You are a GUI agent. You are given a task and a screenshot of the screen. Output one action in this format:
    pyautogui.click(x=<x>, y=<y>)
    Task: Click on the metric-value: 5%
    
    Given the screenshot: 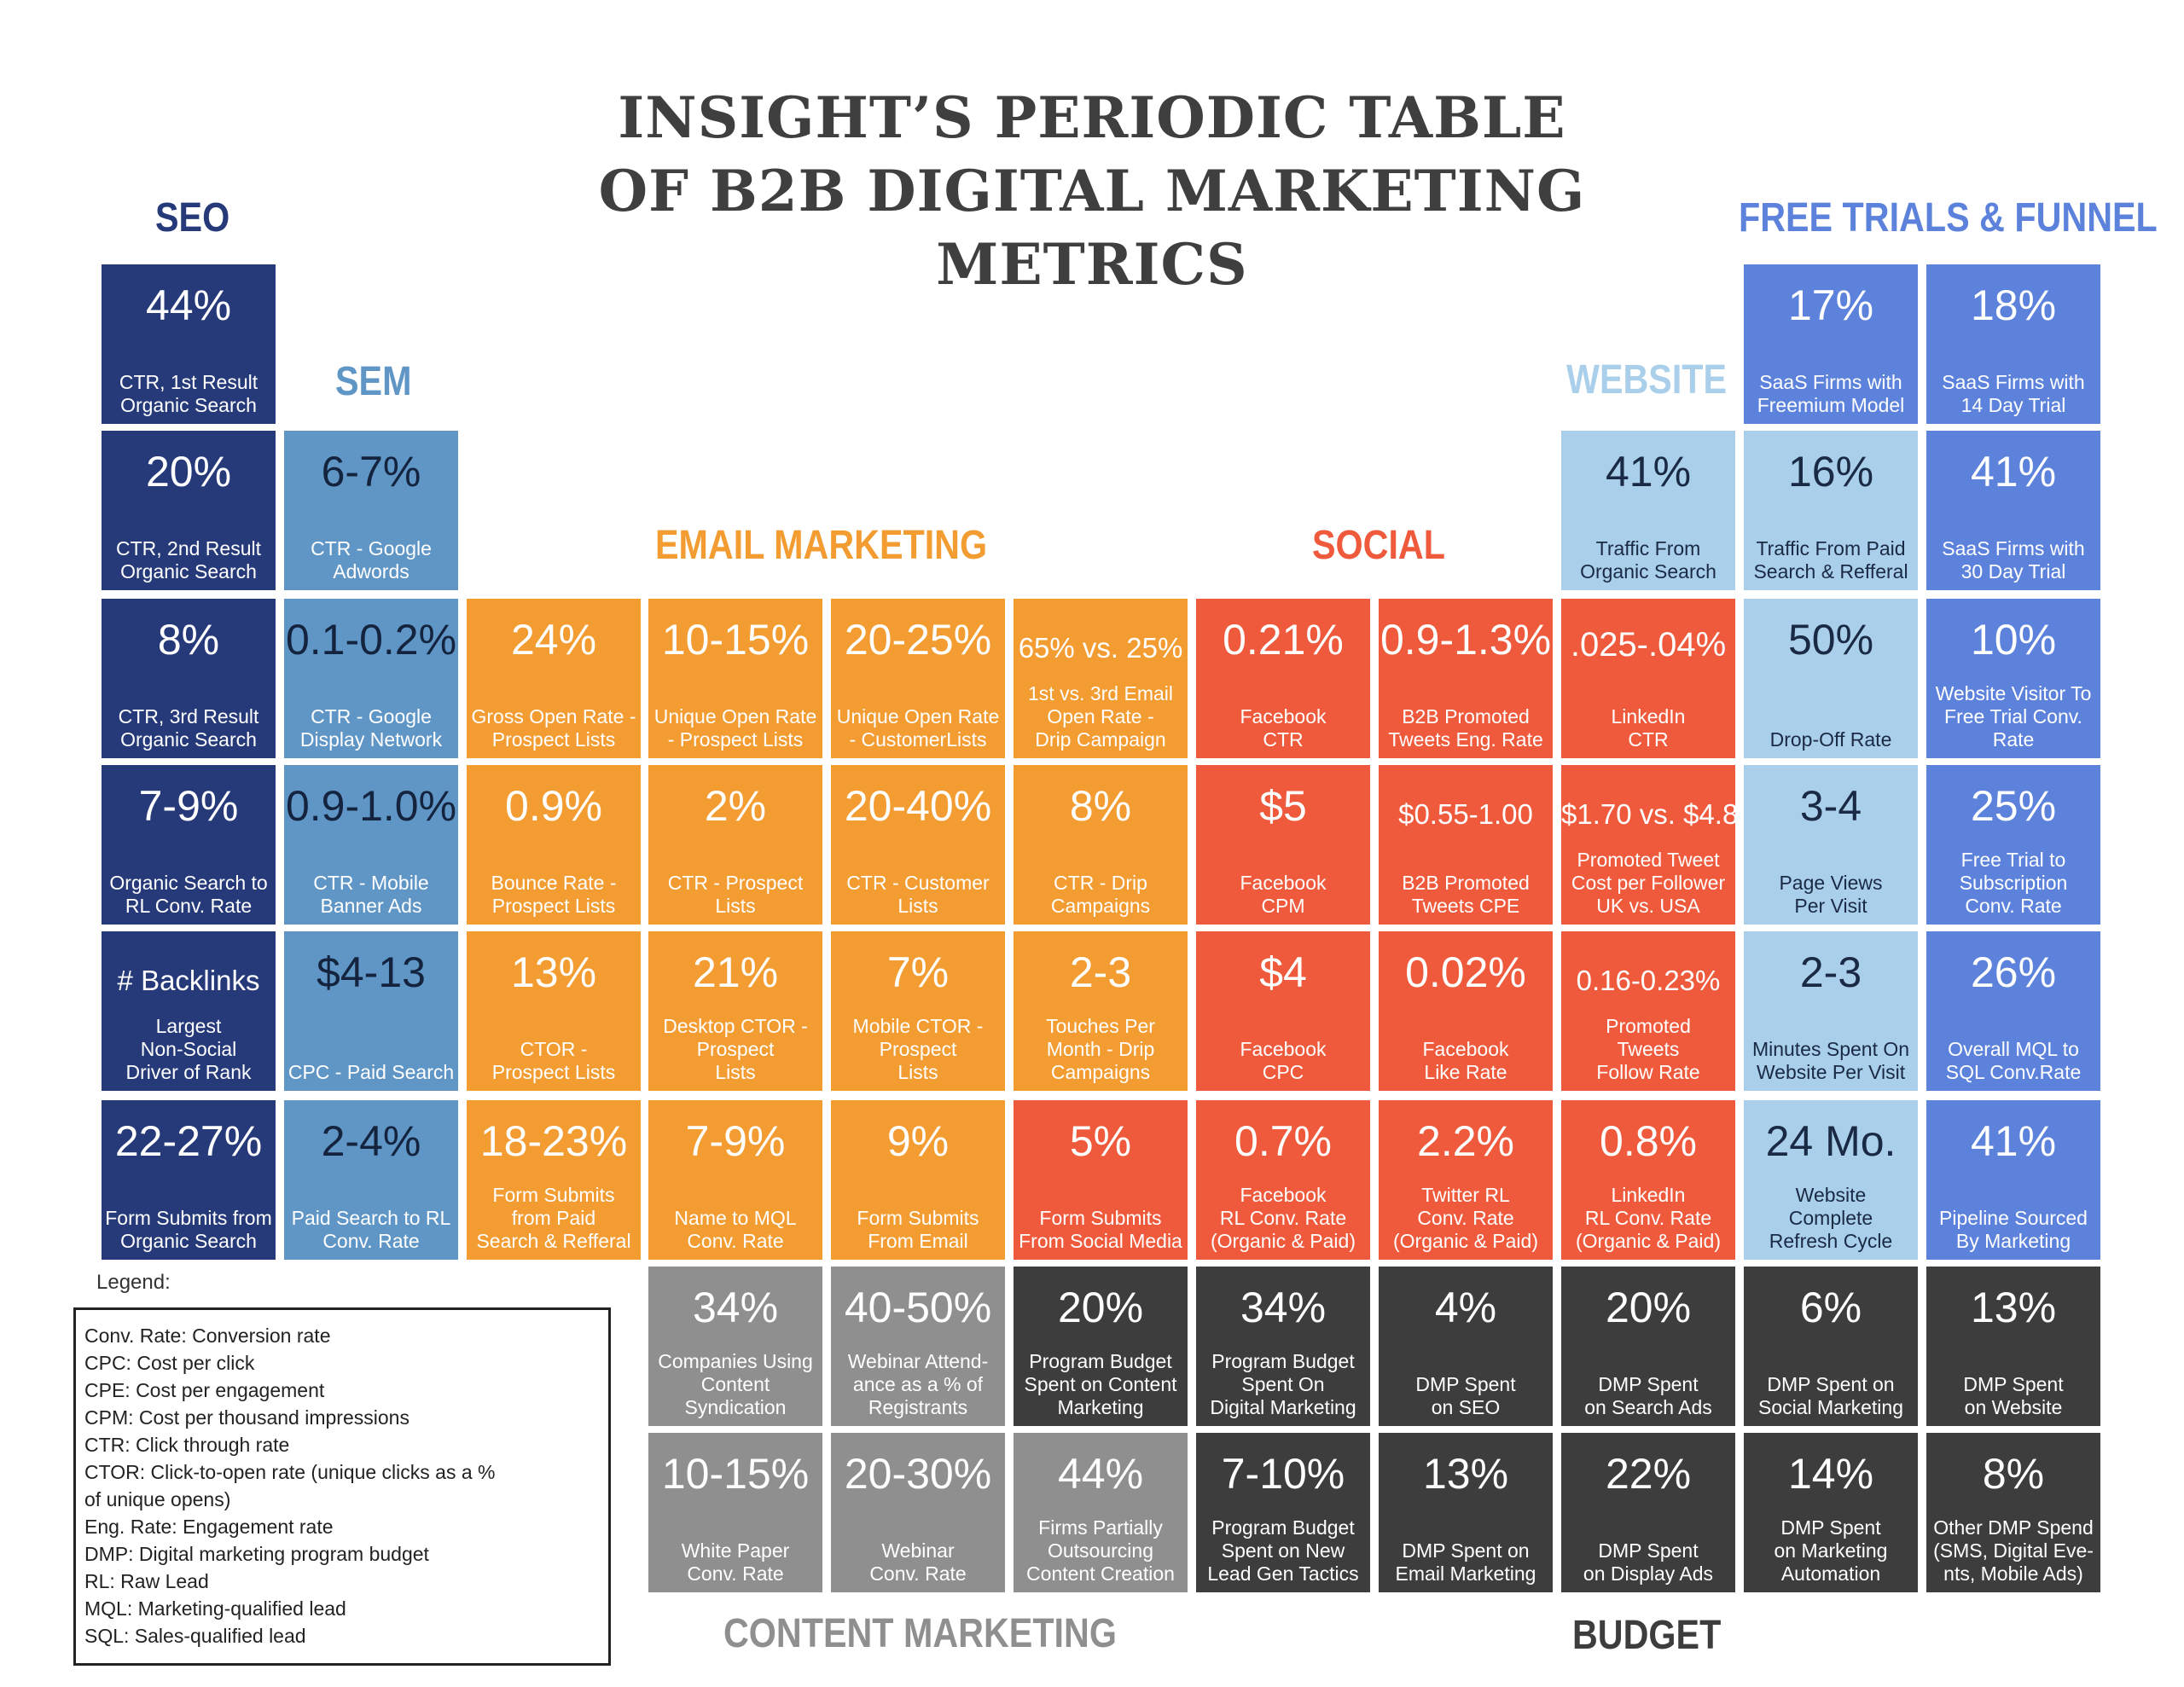 What is the action you would take?
    pyautogui.click(x=1100, y=1141)
    